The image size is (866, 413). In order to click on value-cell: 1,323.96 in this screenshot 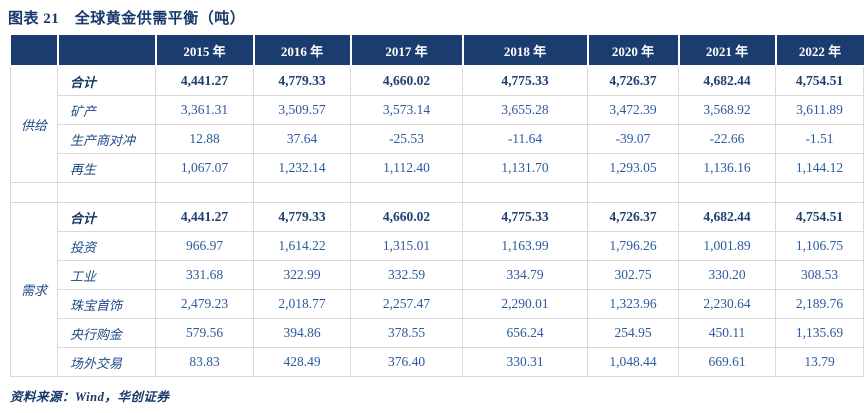, I will do `click(633, 304)`.